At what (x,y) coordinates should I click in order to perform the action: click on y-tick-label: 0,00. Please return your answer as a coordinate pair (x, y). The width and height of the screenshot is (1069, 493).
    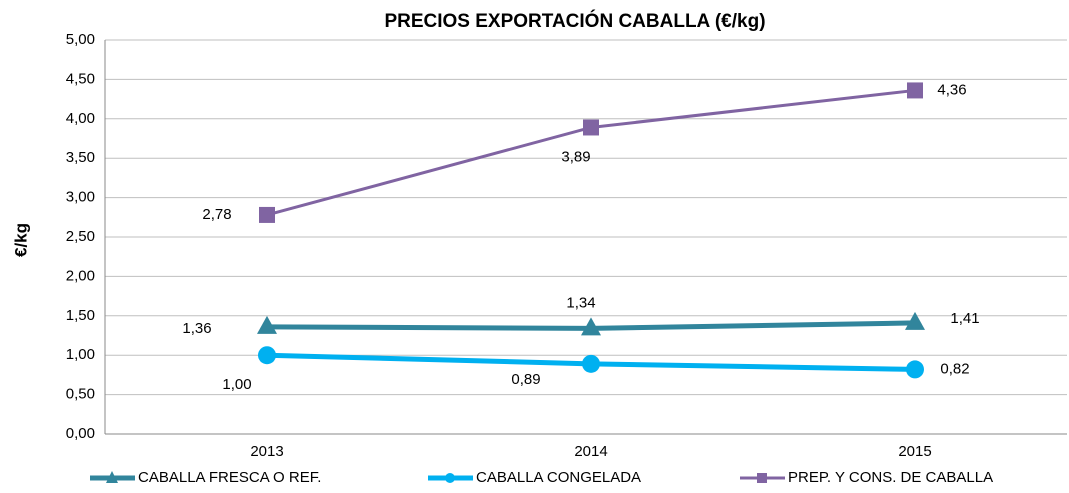
    Looking at the image, I should click on (80, 433).